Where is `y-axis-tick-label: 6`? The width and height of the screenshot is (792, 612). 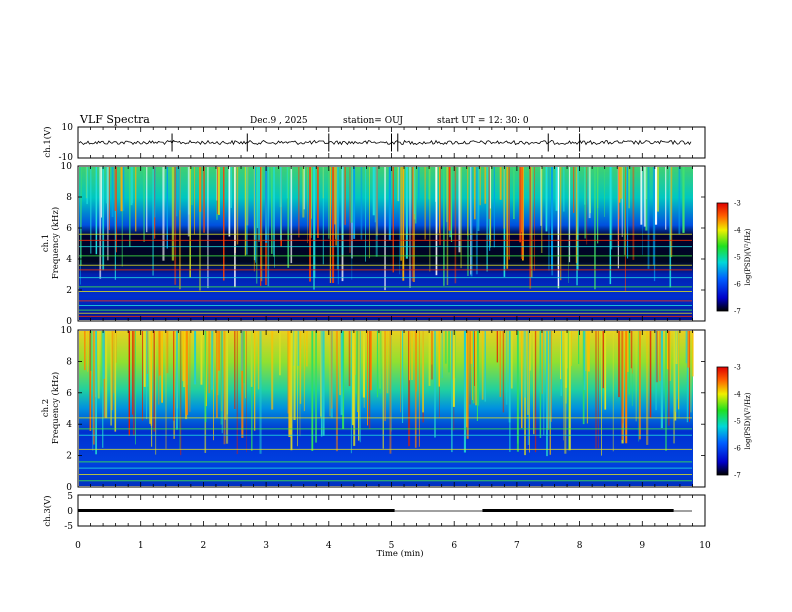 y-axis-tick-label: 6 is located at coordinates (69, 229).